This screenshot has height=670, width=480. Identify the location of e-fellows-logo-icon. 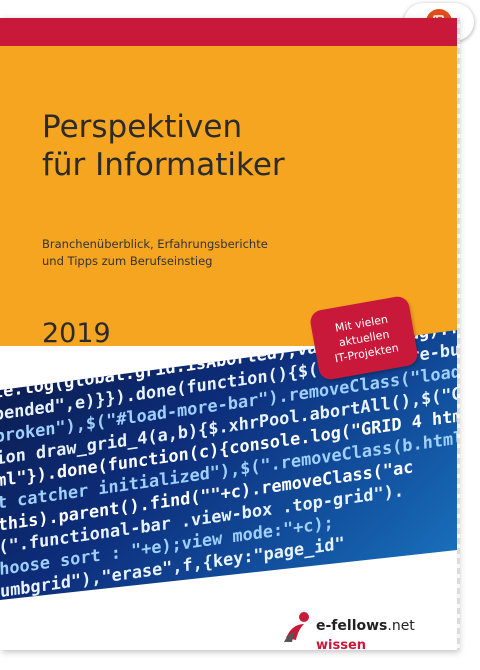
(296, 627).